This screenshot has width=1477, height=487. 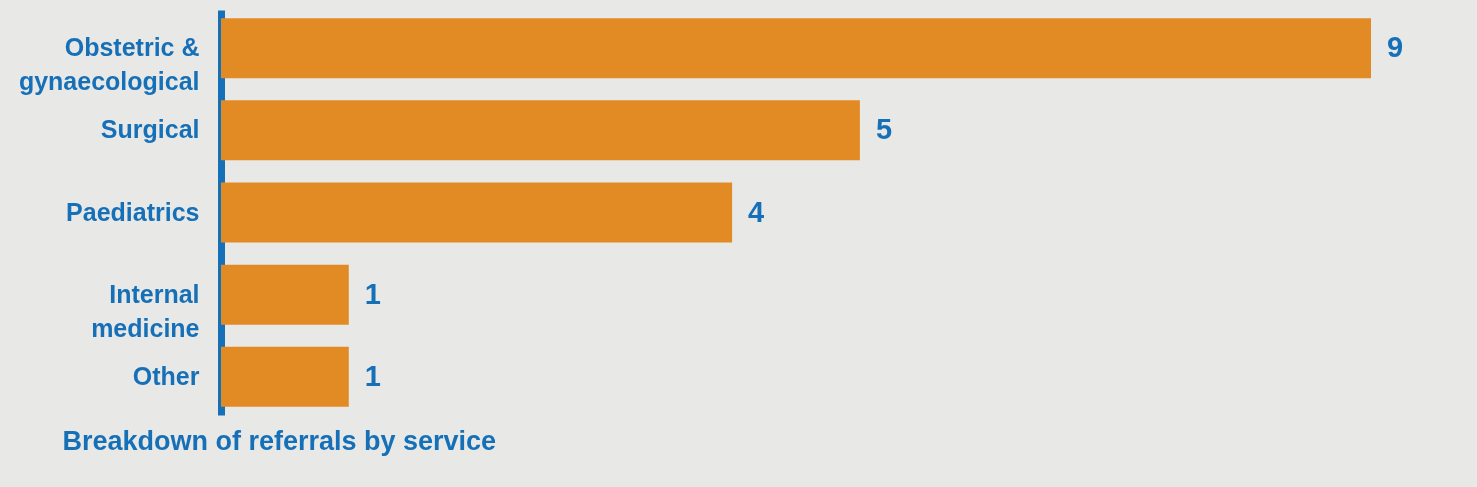 What do you see at coordinates (166, 375) in the screenshot?
I see `y-tick-label: Other` at bounding box center [166, 375].